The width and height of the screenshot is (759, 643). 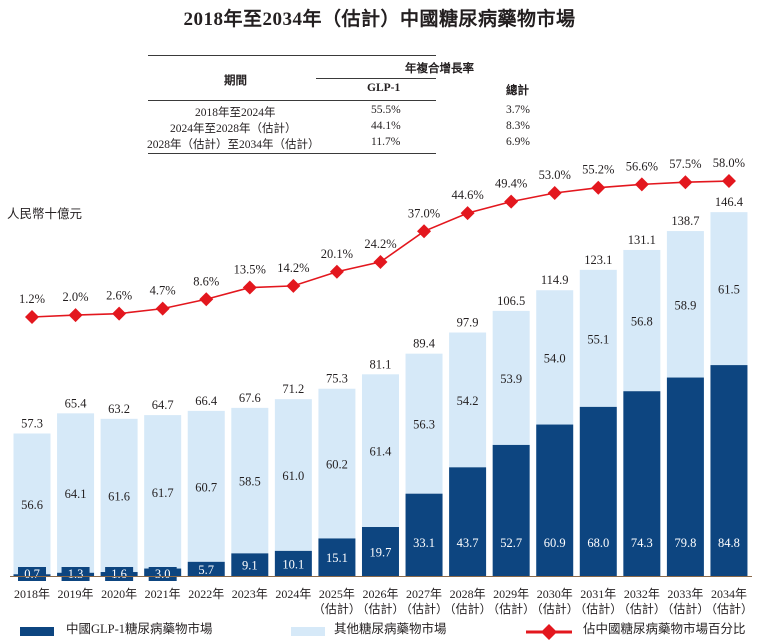 I want to click on table-row-period: 2024年至2028年（估計）, so click(x=233, y=129).